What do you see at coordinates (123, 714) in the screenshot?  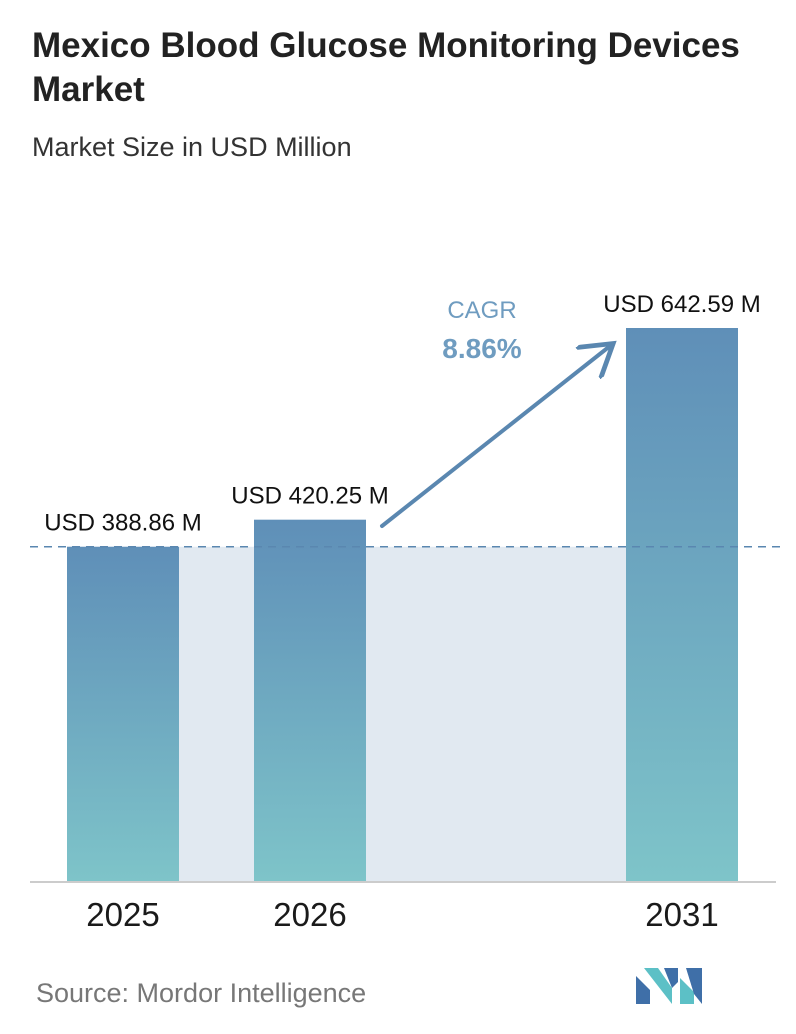 I see `bar-2025` at bounding box center [123, 714].